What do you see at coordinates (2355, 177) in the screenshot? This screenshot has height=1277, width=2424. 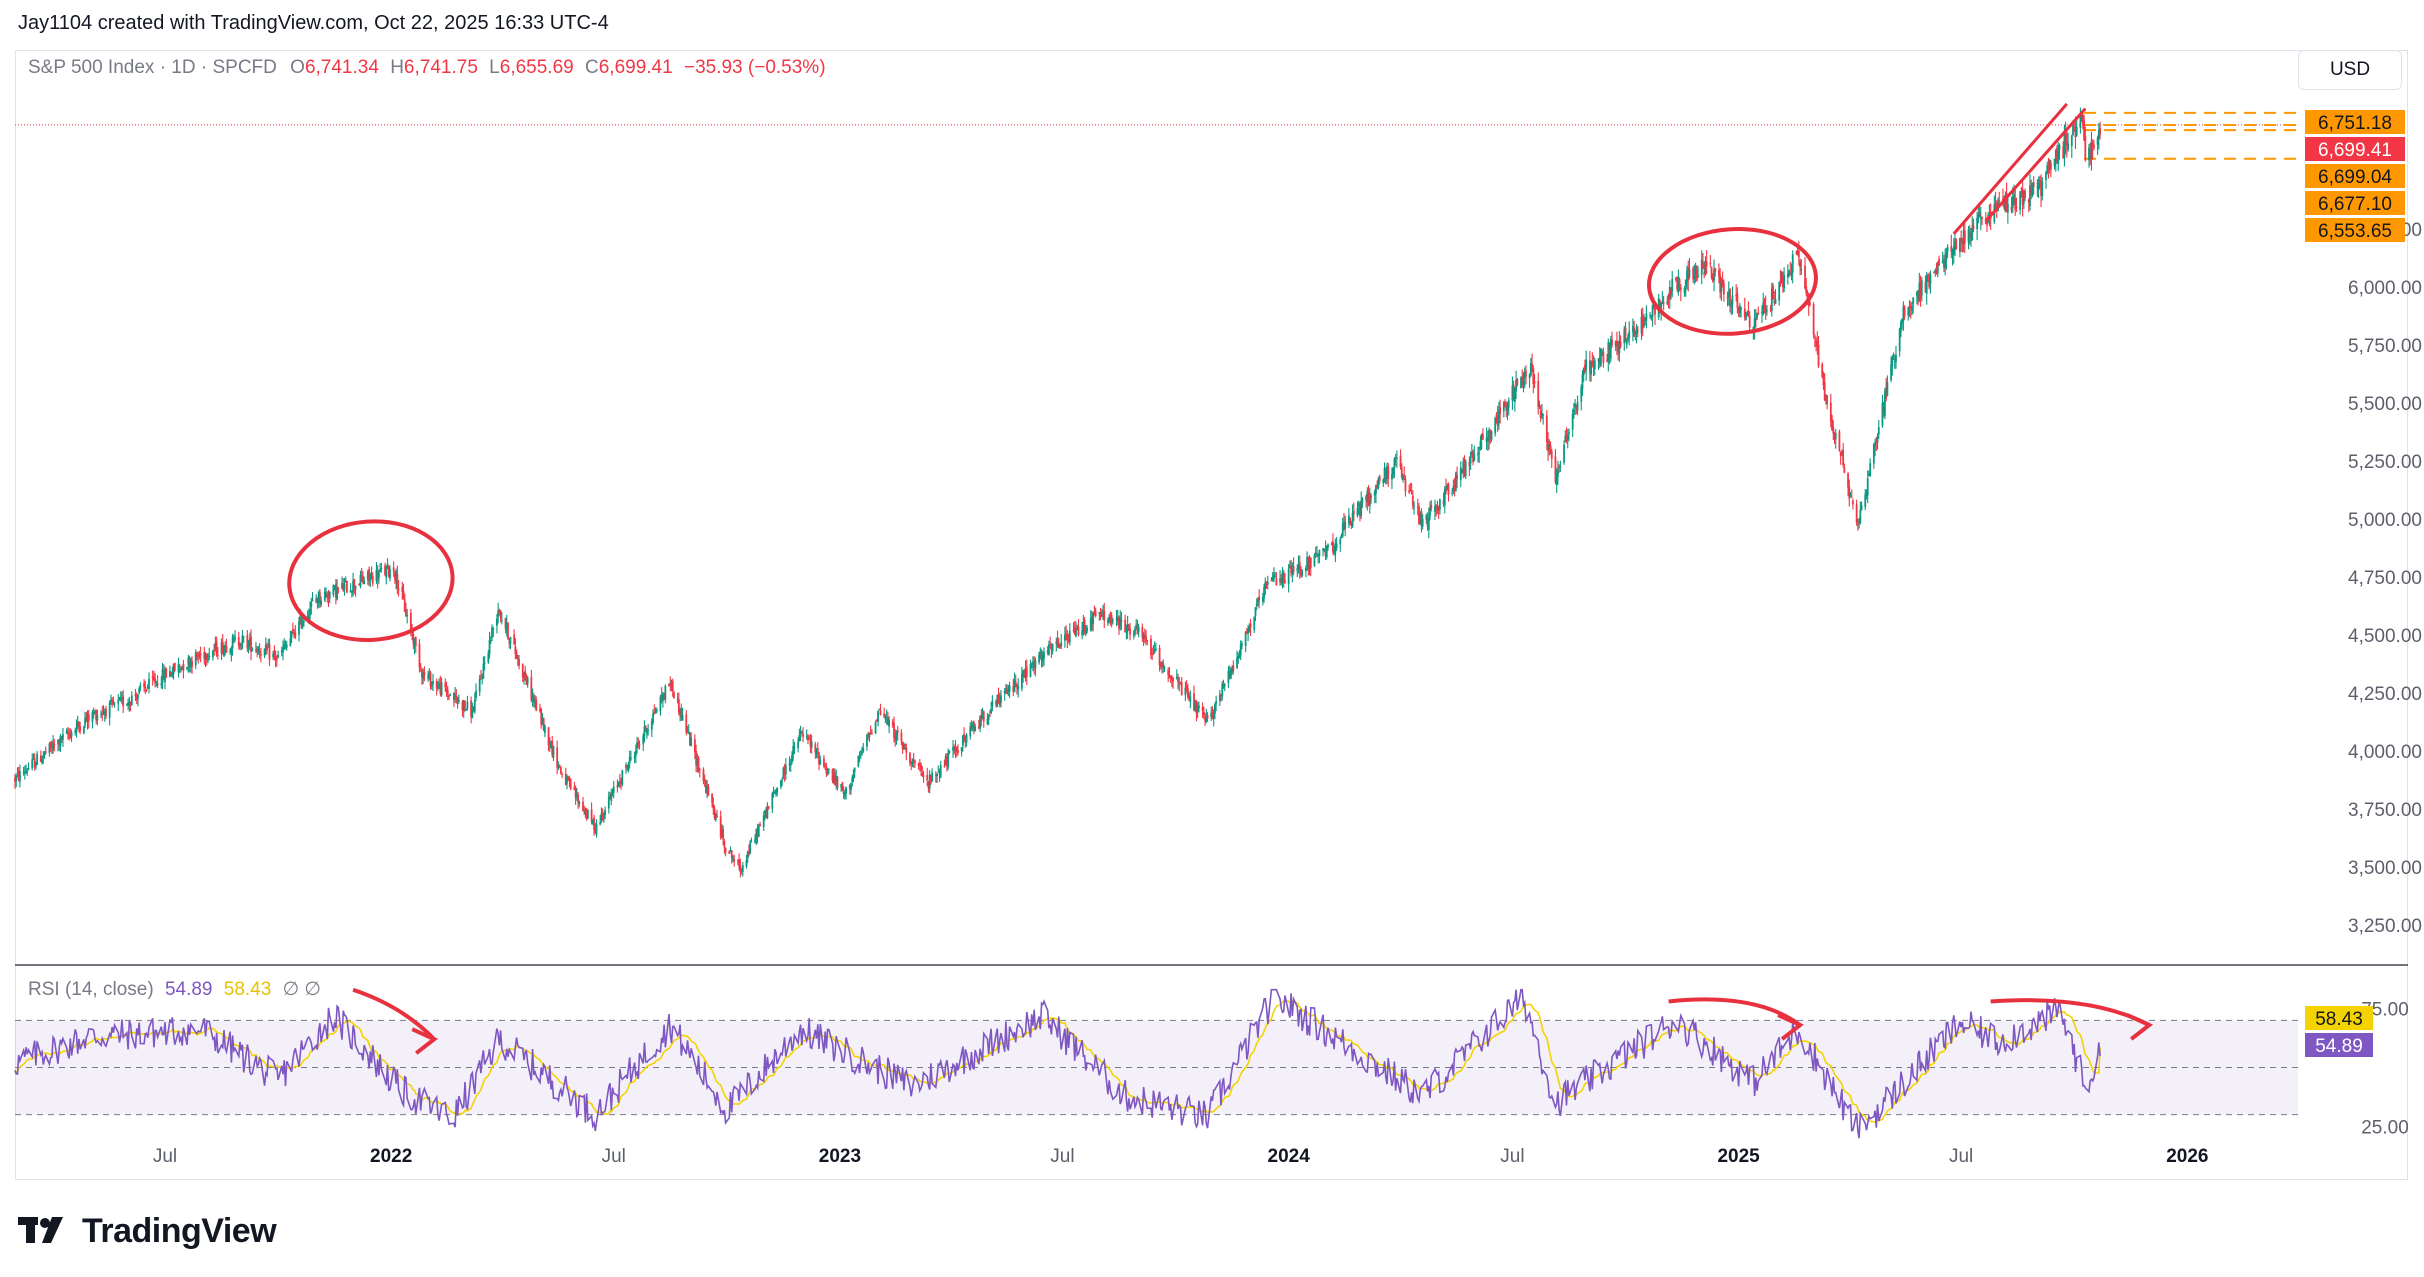 I see `price-label-text: 6,699.04` at bounding box center [2355, 177].